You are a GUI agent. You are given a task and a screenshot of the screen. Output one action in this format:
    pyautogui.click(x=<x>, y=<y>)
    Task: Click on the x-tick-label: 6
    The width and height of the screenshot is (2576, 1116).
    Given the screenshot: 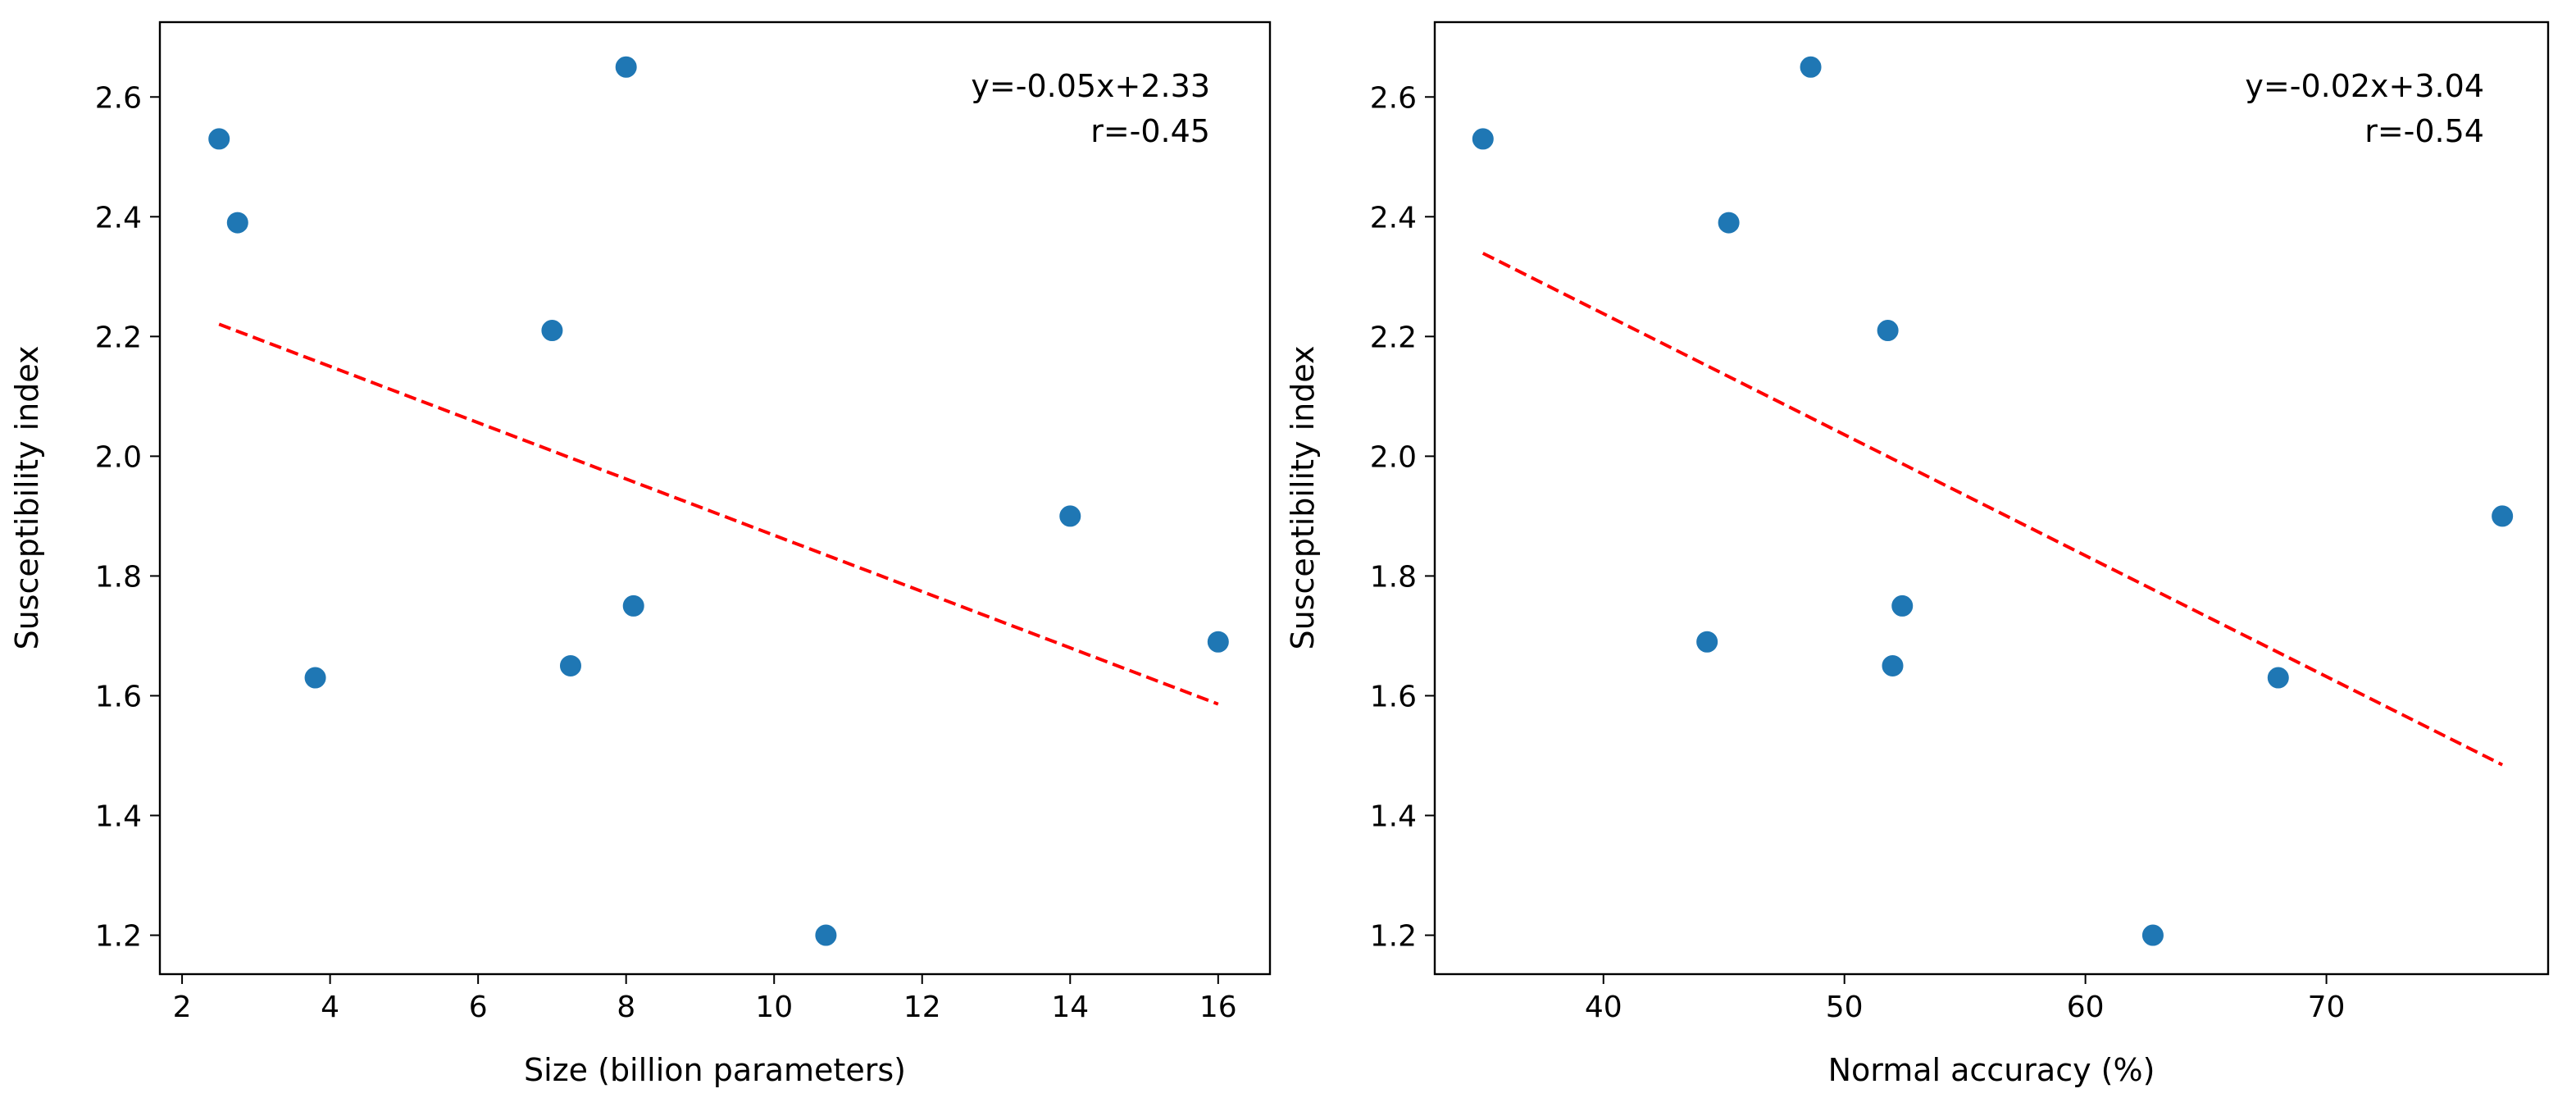 What is the action you would take?
    pyautogui.click(x=479, y=1007)
    